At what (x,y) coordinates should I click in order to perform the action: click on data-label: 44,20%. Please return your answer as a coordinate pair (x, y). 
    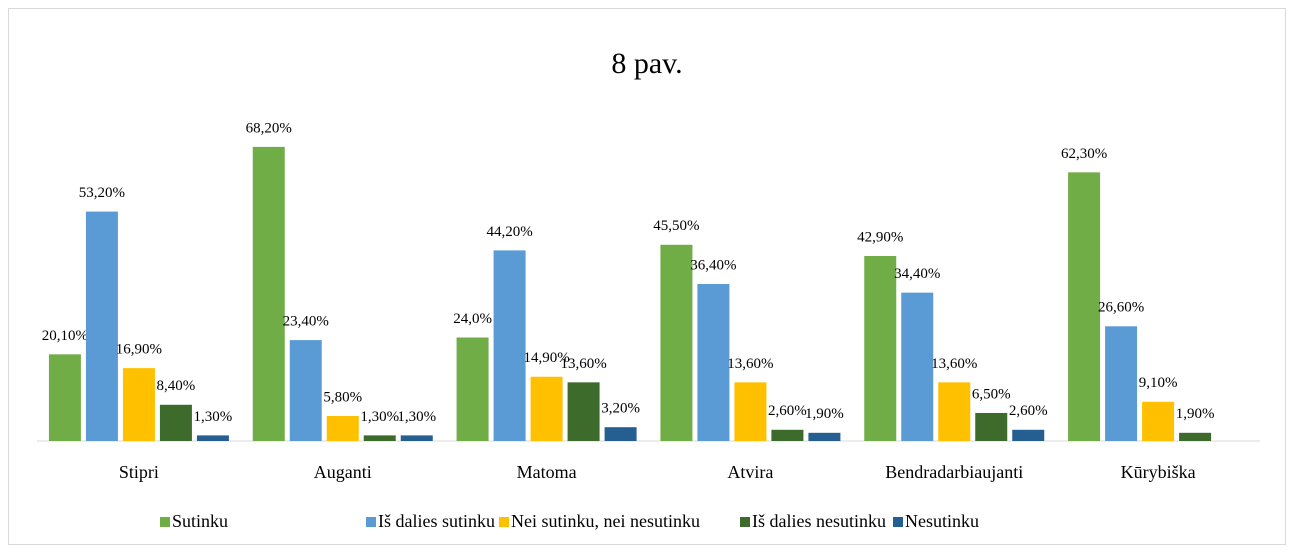
    Looking at the image, I should click on (509, 232).